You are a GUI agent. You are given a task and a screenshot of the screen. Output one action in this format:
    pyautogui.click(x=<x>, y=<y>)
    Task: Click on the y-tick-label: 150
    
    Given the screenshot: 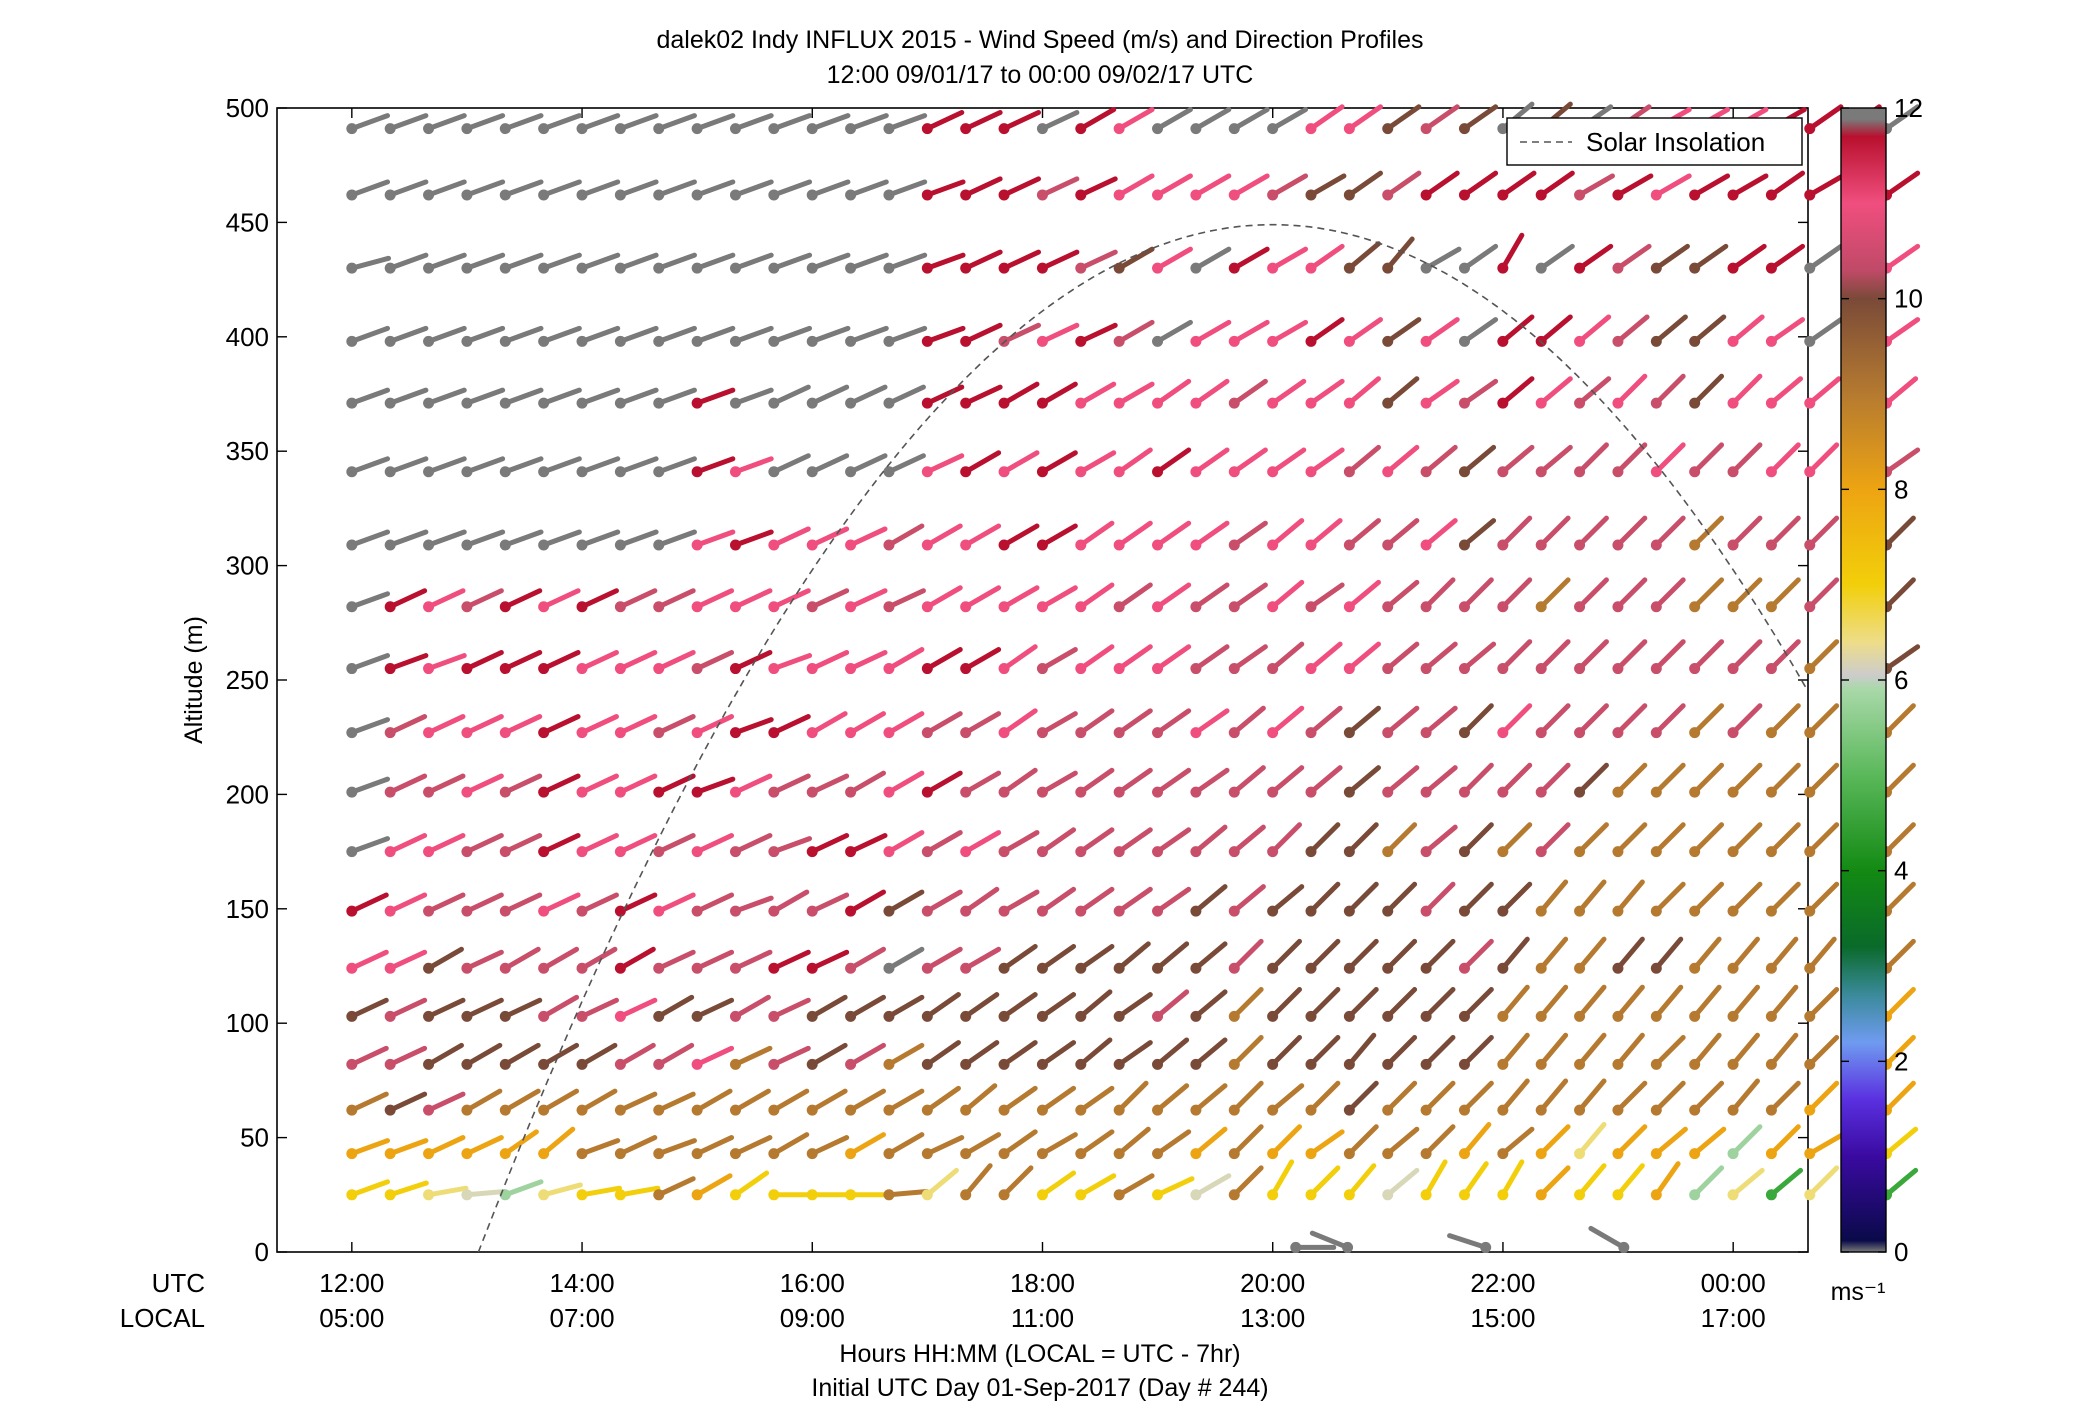 What is the action you would take?
    pyautogui.click(x=247, y=909)
    